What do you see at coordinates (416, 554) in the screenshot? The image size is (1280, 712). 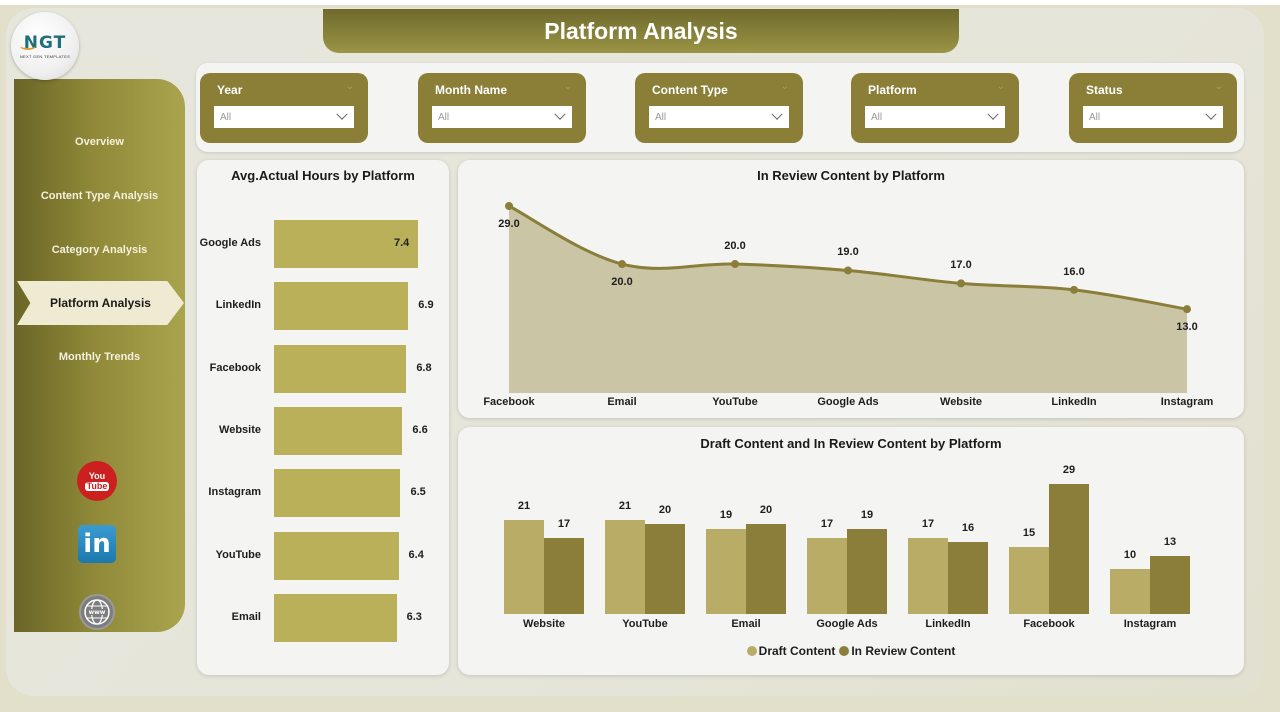 I see `bar-value-label: 6.4` at bounding box center [416, 554].